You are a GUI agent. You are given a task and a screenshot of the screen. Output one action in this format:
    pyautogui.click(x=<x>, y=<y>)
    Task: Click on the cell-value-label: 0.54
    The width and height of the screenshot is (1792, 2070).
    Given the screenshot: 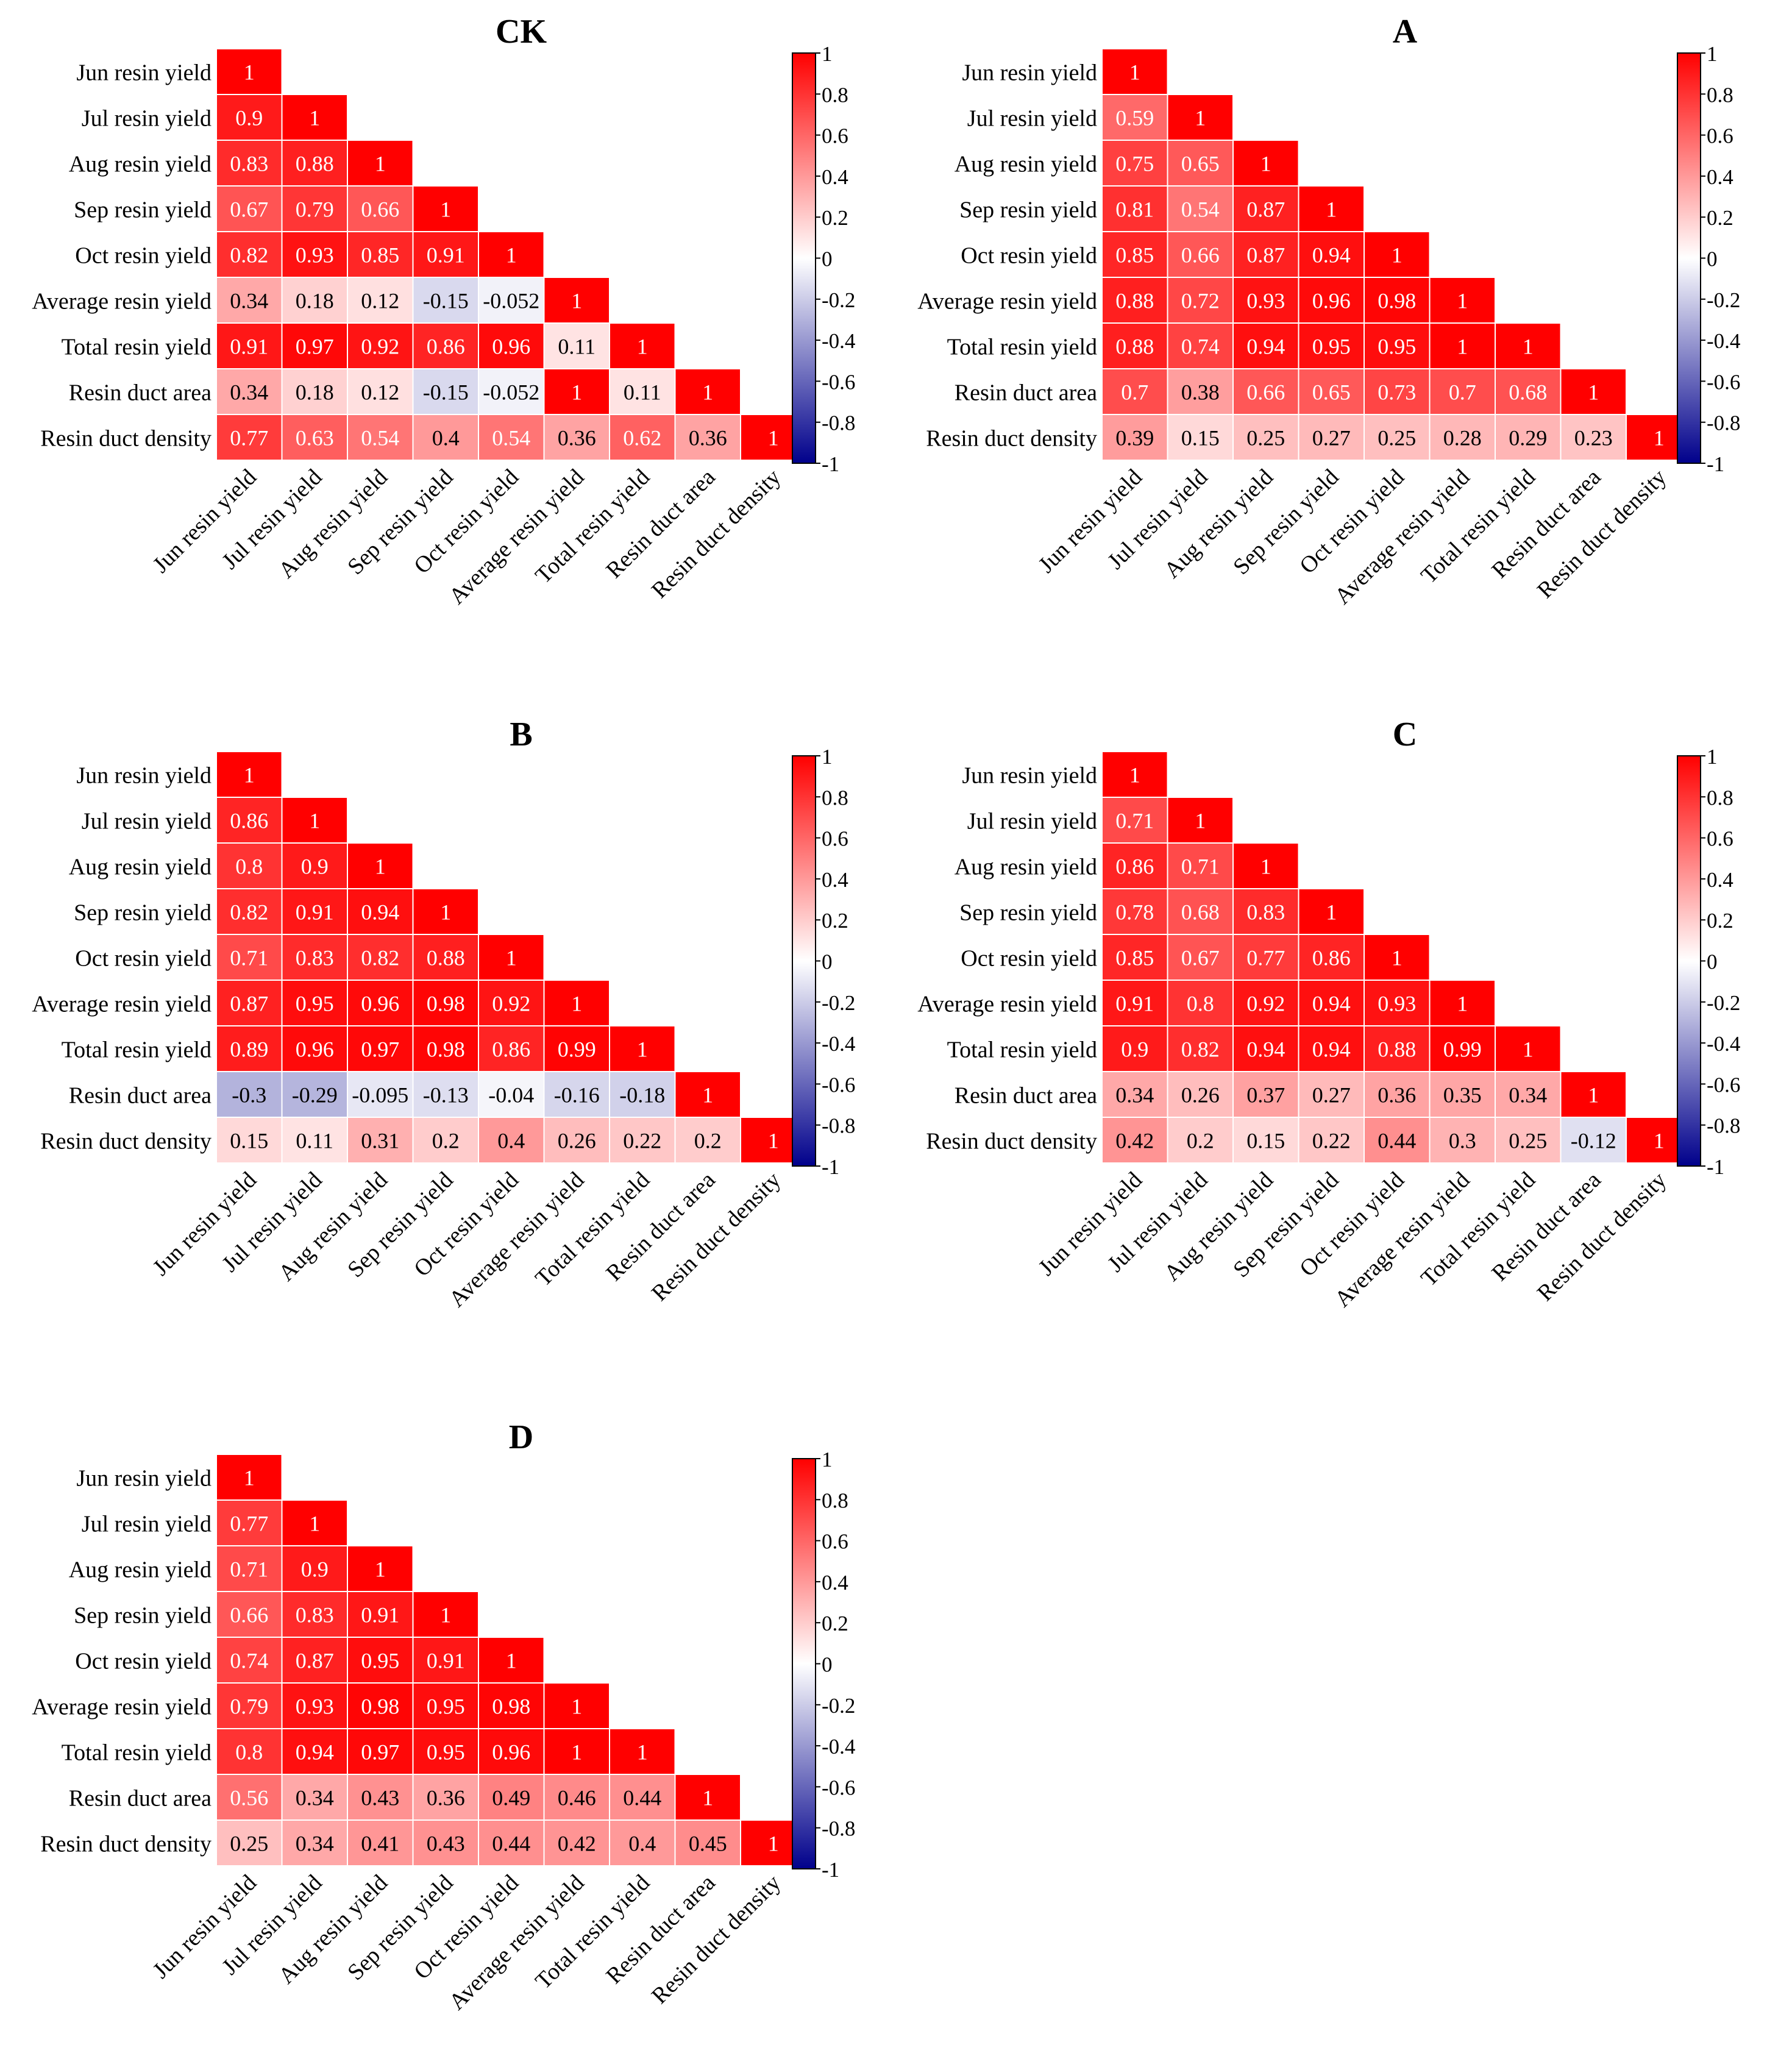 What is the action you would take?
    pyautogui.click(x=1200, y=209)
    